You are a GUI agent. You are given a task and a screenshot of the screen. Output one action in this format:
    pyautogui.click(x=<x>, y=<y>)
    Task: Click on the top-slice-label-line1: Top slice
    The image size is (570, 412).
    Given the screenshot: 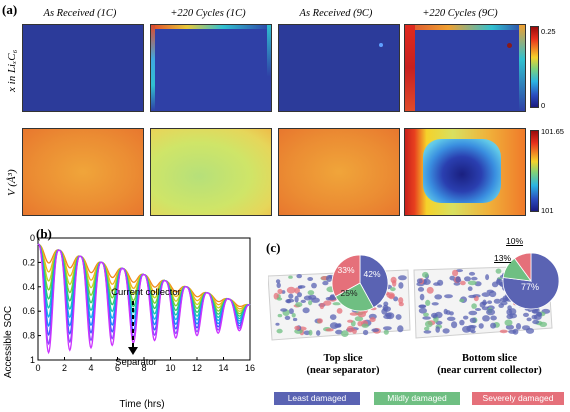 What is the action you would take?
    pyautogui.click(x=343, y=358)
    